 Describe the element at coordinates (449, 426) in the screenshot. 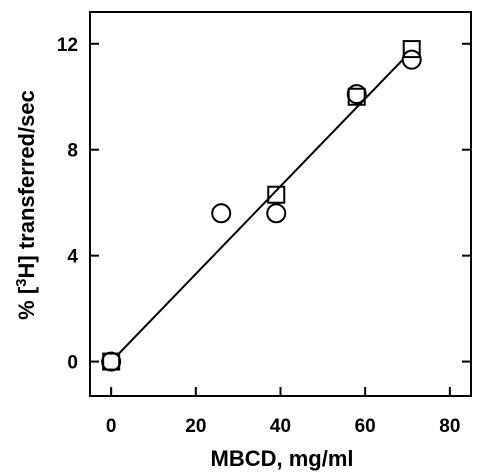

I see `x-tick-label: 80` at that location.